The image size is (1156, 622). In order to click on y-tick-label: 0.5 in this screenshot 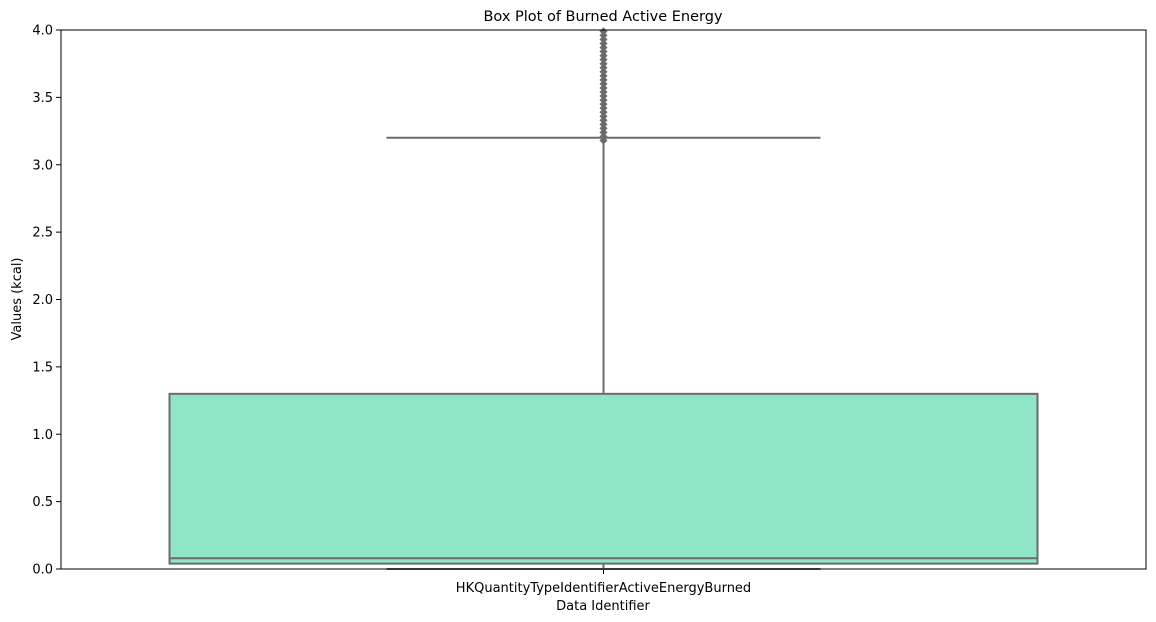, I will do `click(42, 502)`.